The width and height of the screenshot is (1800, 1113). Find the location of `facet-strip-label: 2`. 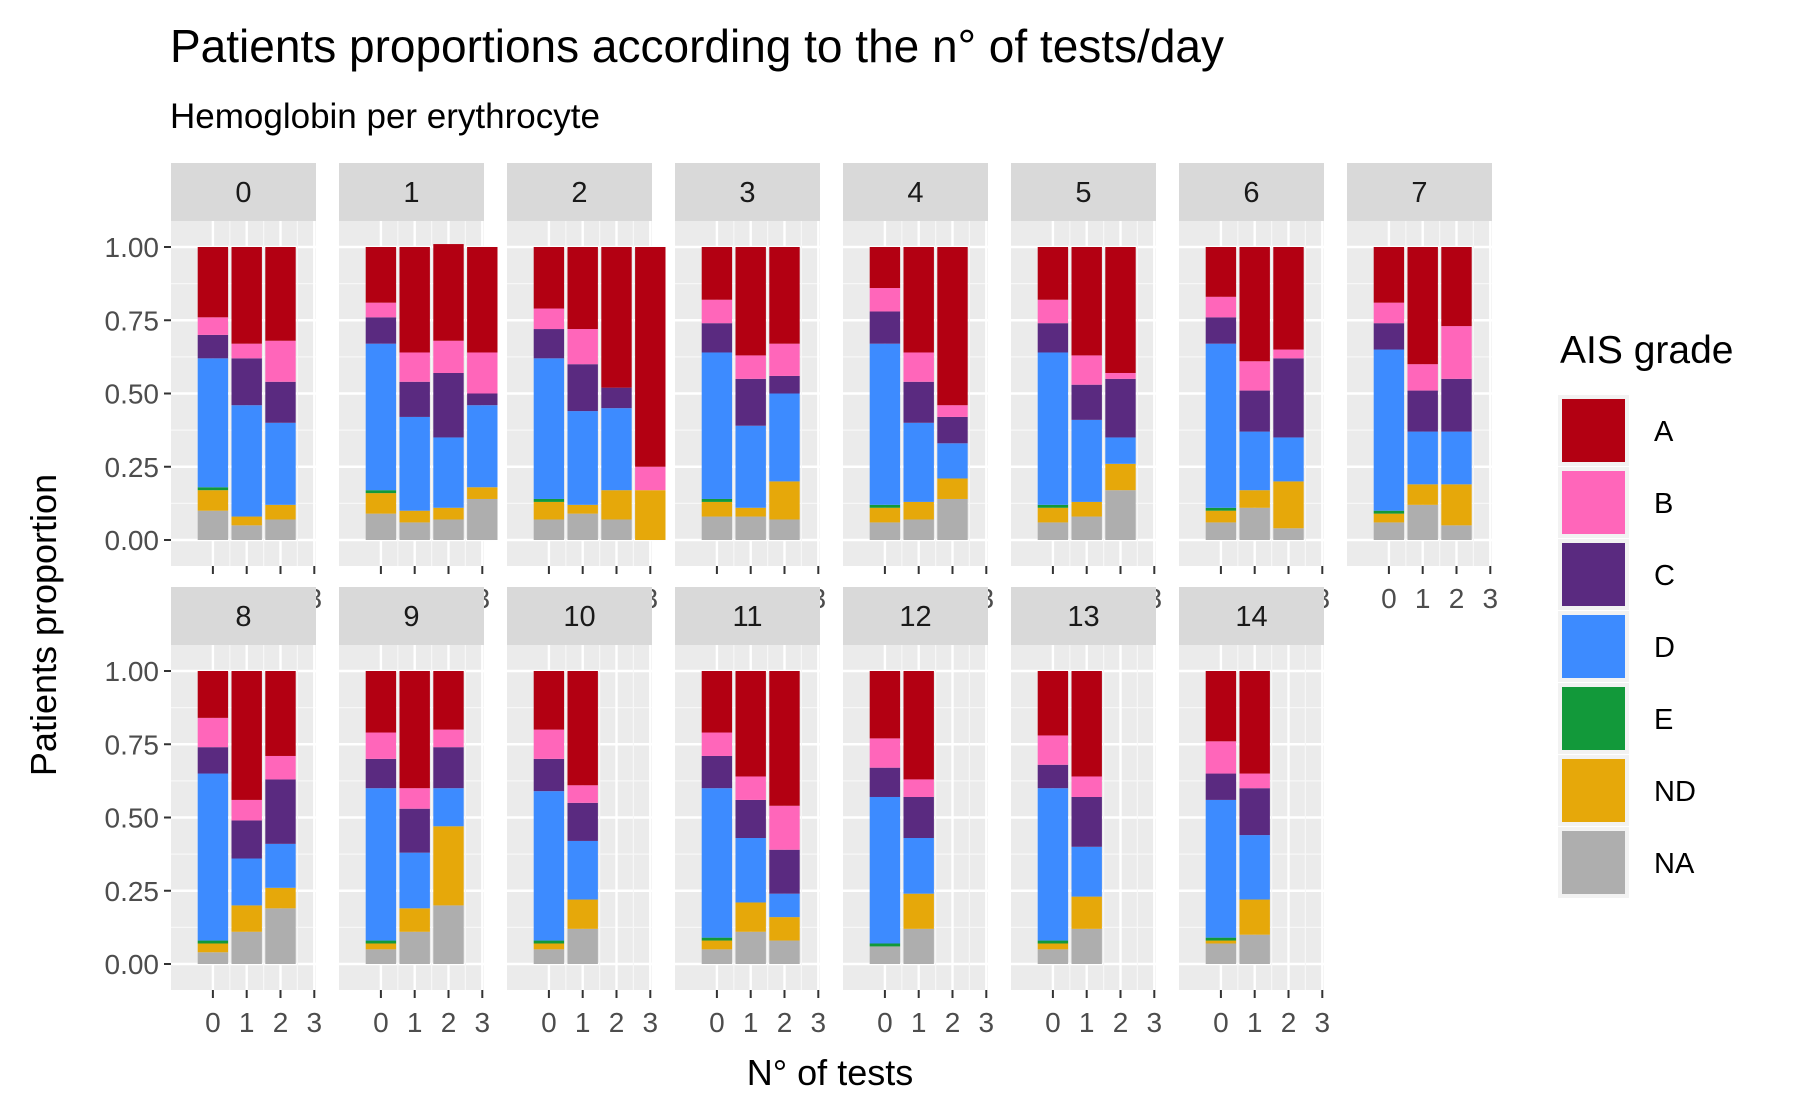

facet-strip-label: 2 is located at coordinates (579, 193).